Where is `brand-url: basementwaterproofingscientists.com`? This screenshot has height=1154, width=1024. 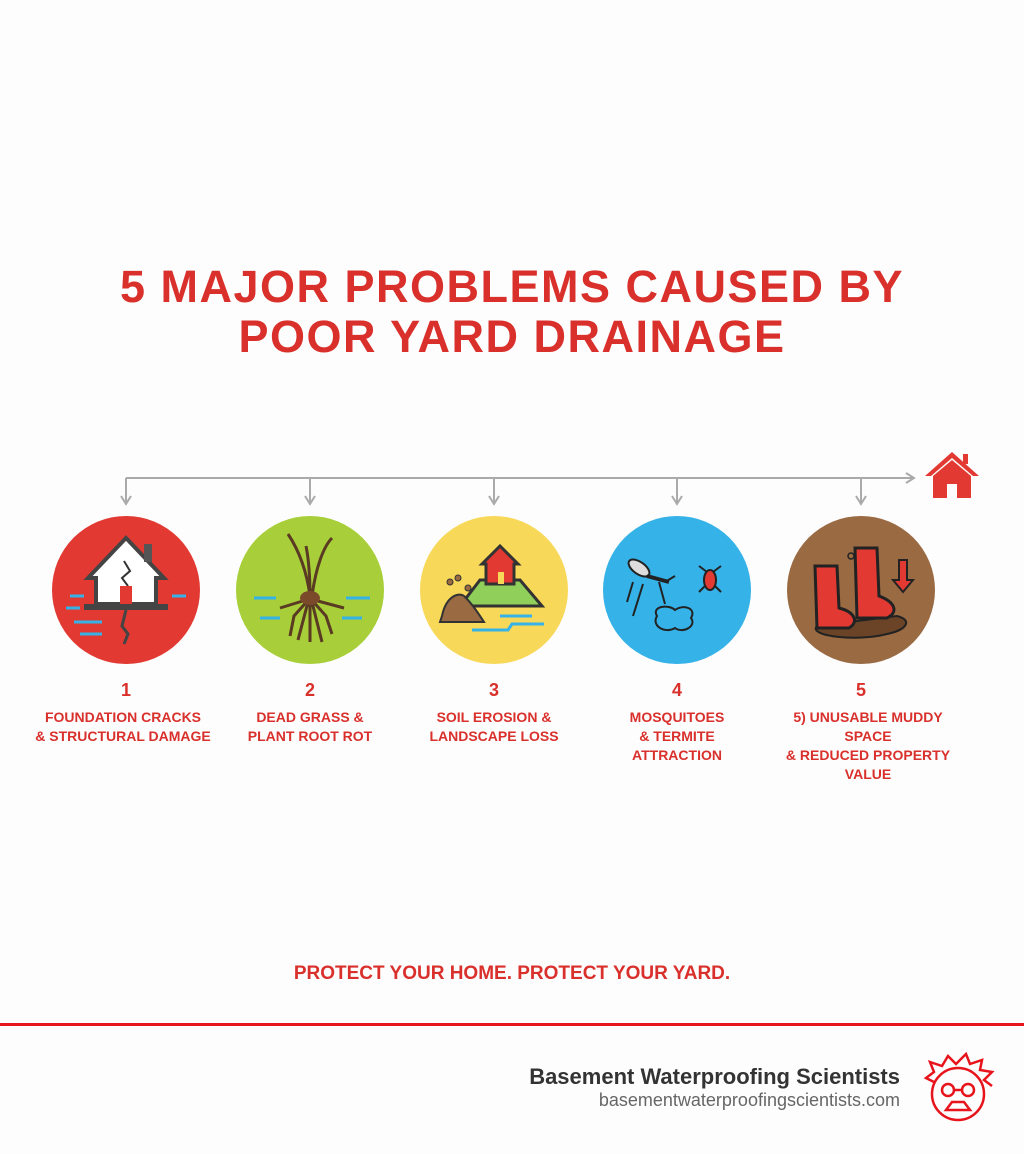
brand-url: basementwaterproofingscientists.com is located at coordinates (749, 1100).